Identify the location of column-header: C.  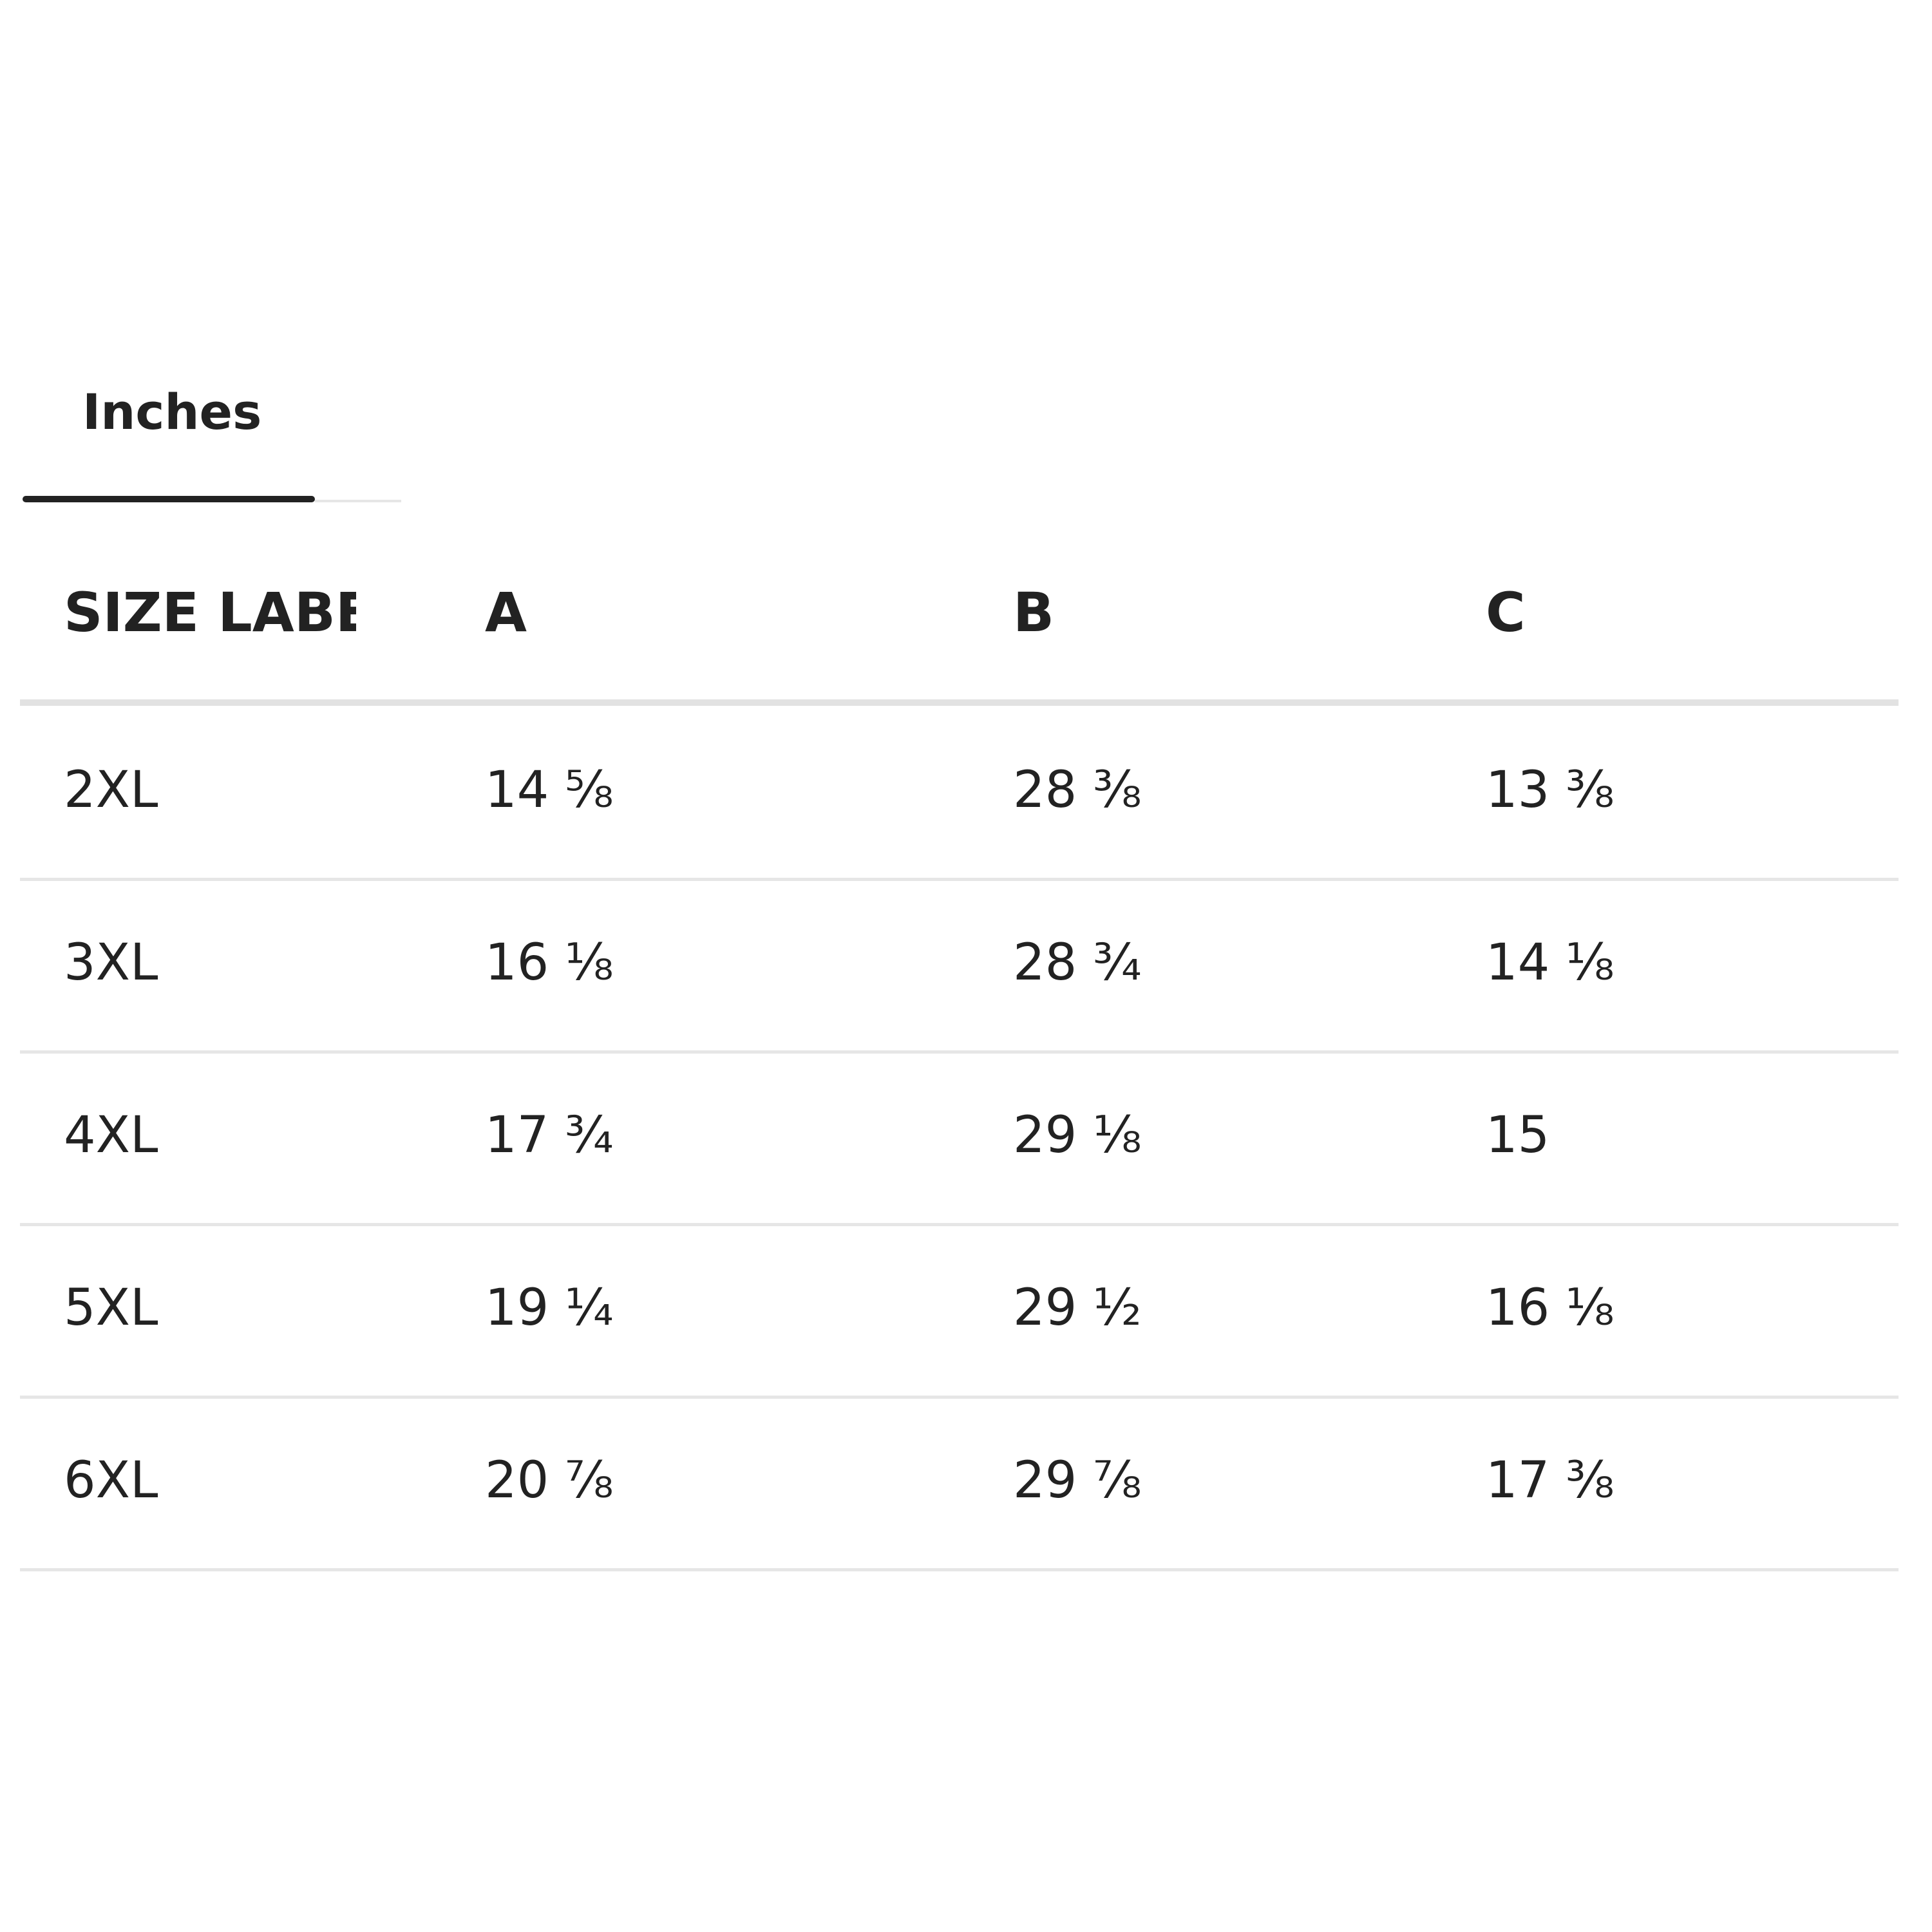
(1506, 612).